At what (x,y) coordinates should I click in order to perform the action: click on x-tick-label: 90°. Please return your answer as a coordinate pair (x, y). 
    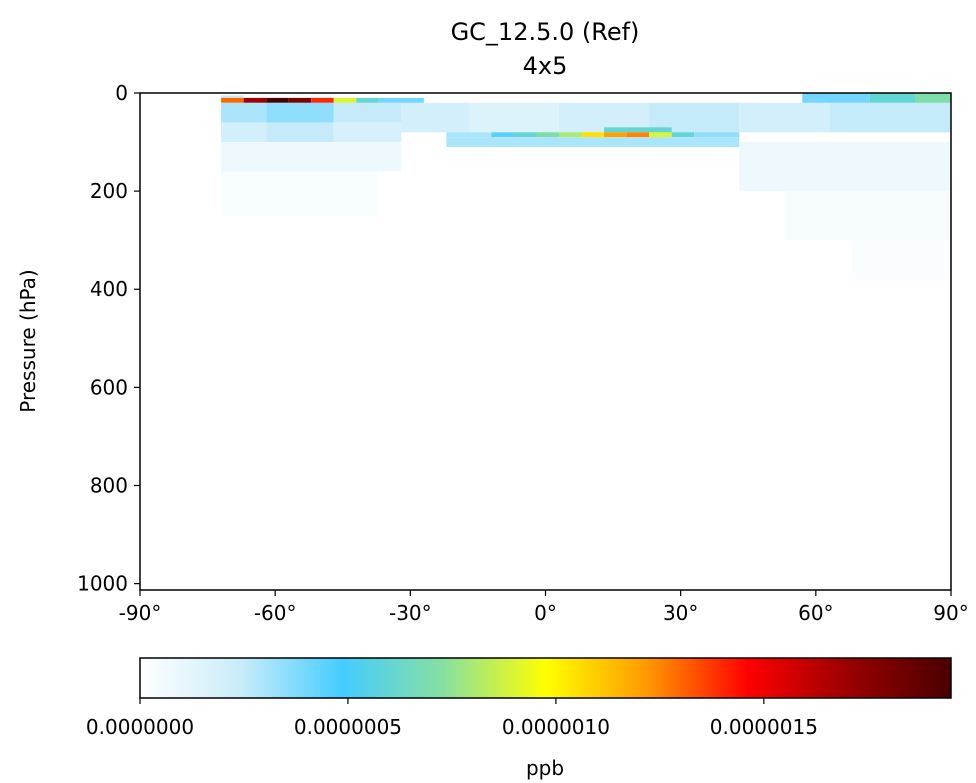
    Looking at the image, I should click on (950, 613).